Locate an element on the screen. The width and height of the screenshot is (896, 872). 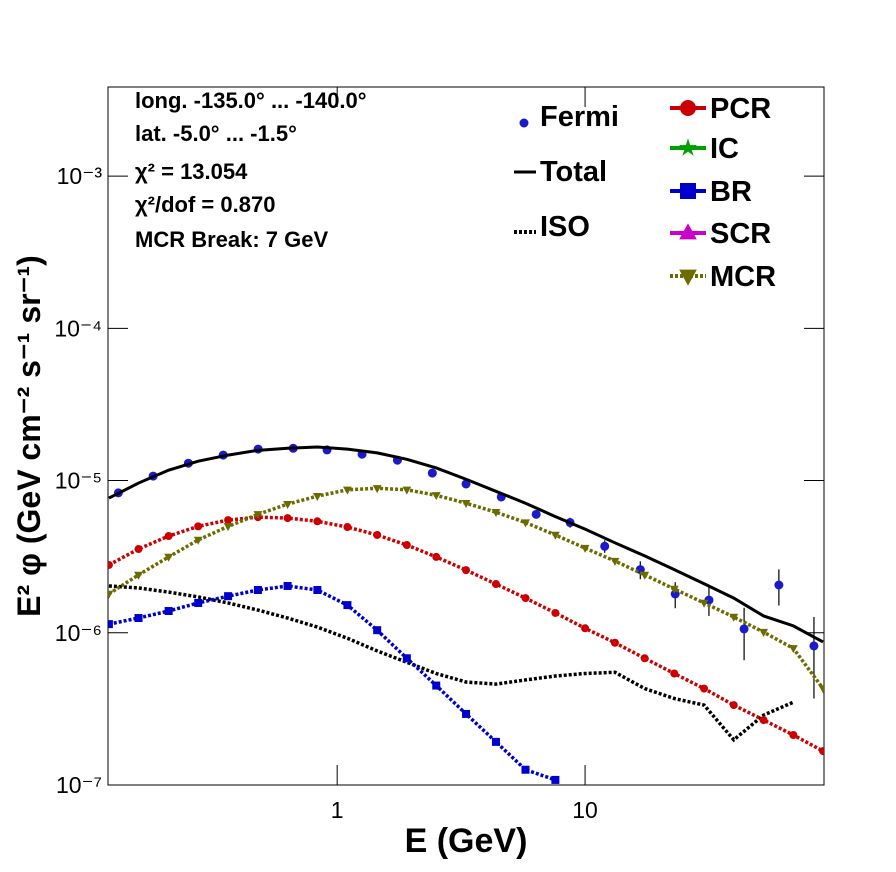
x-tick-label: 1 is located at coordinates (337, 810).